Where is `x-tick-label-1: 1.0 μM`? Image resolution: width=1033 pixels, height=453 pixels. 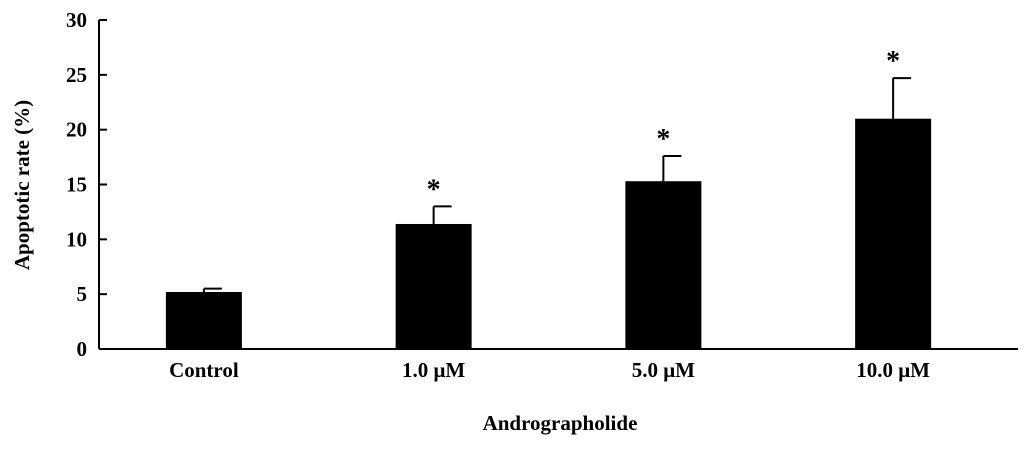
x-tick-label-1: 1.0 μM is located at coordinates (433, 370).